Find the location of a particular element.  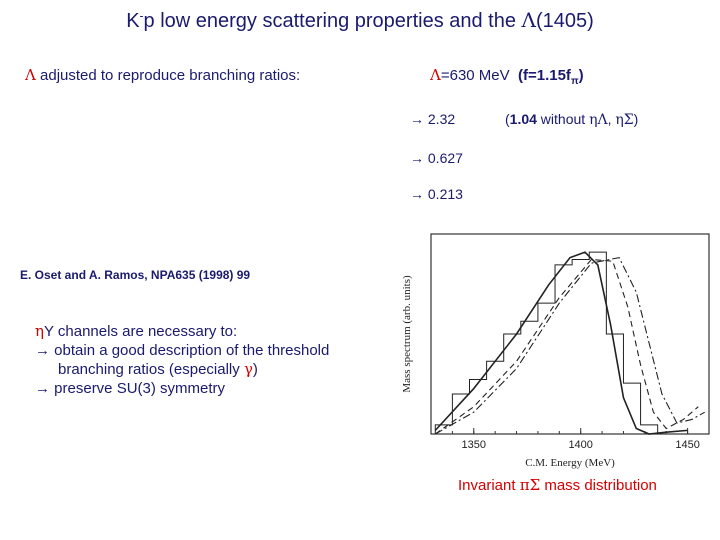

notes-line-1: ηY channels are necessary to: is located at coordinates (182, 331).